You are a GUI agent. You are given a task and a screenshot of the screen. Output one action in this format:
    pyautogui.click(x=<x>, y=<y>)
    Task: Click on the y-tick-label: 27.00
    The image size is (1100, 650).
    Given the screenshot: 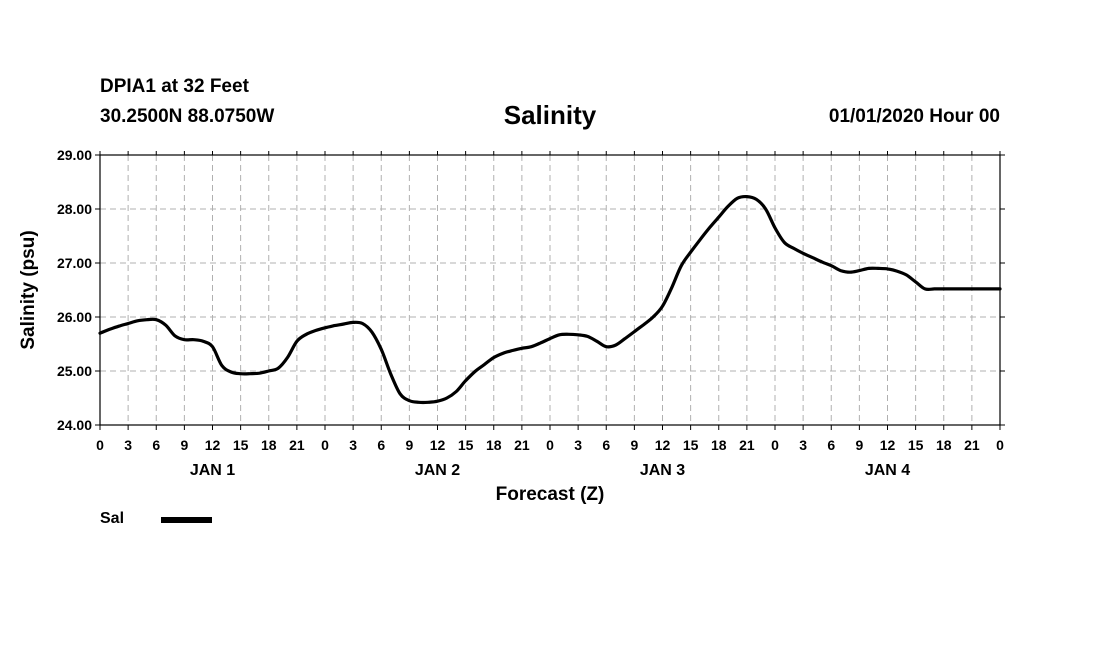 What is the action you would take?
    pyautogui.click(x=74, y=263)
    